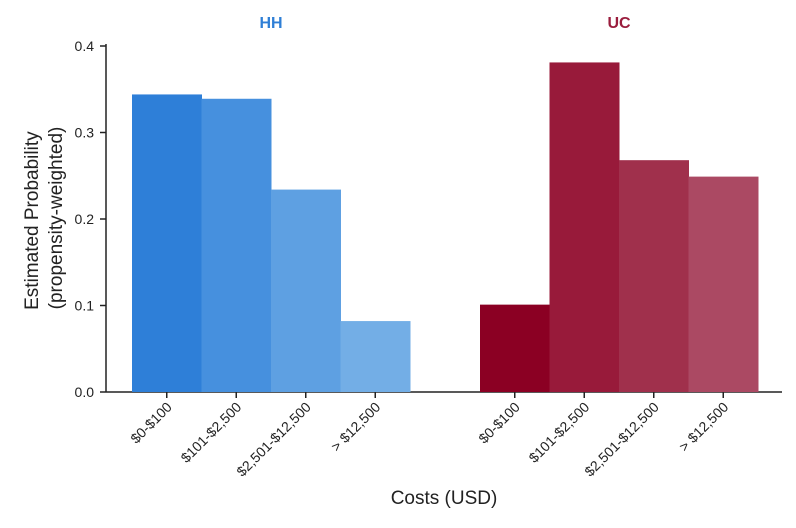 Image resolution: width=796 pixels, height=528 pixels. What do you see at coordinates (32, 220) in the screenshot?
I see `y-axis-title-line1: Estimated Probability` at bounding box center [32, 220].